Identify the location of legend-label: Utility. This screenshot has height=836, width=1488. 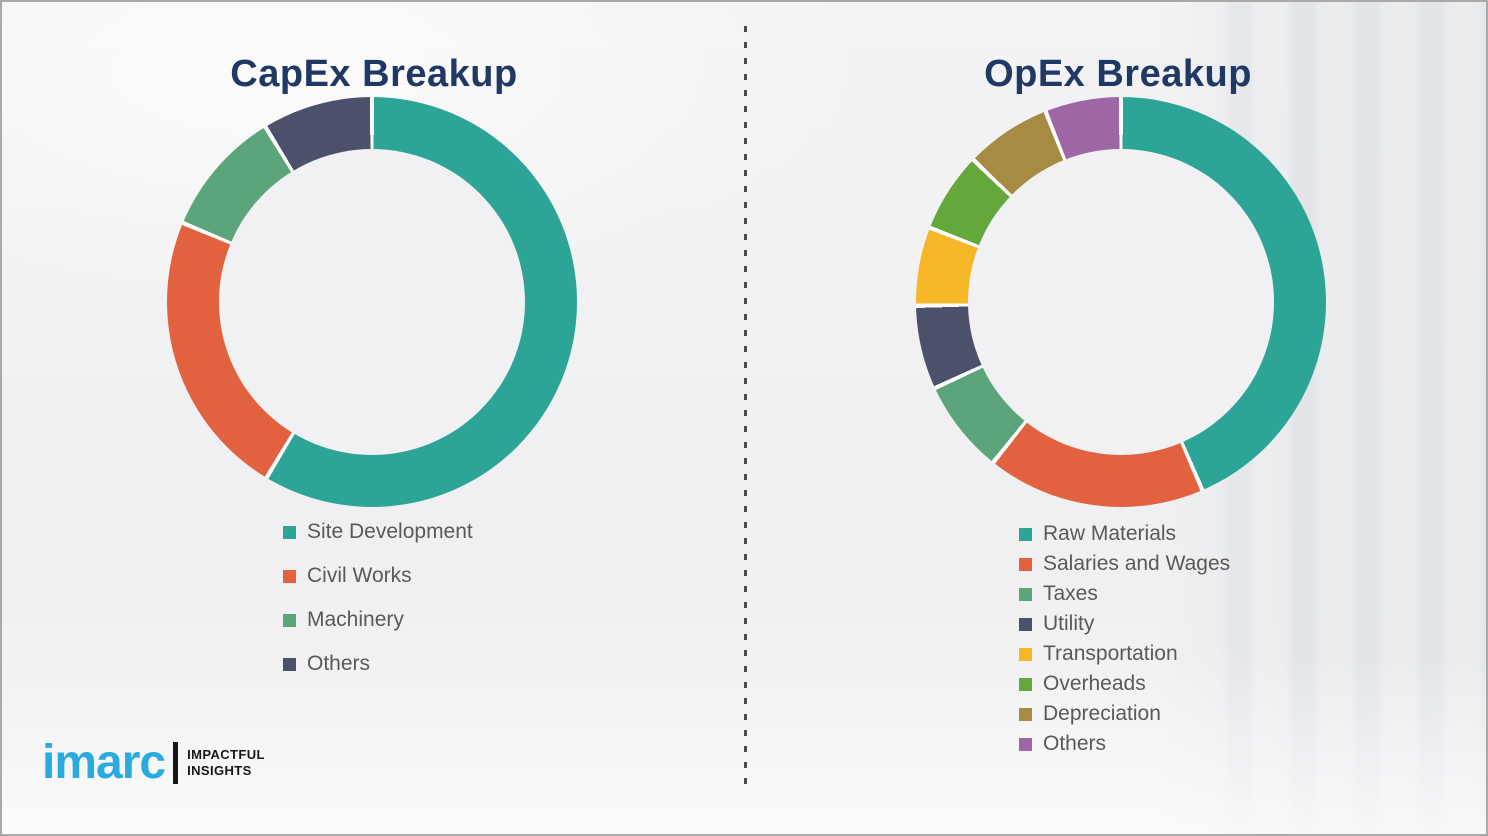
(1069, 623).